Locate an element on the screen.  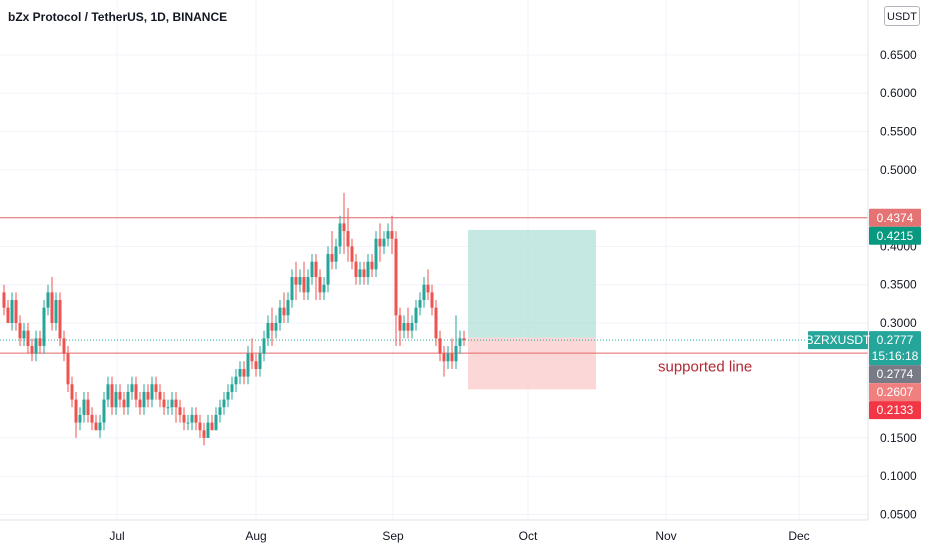
time-axis: Jul Aug Sep Oct Nov Dec is located at coordinates (459, 536).